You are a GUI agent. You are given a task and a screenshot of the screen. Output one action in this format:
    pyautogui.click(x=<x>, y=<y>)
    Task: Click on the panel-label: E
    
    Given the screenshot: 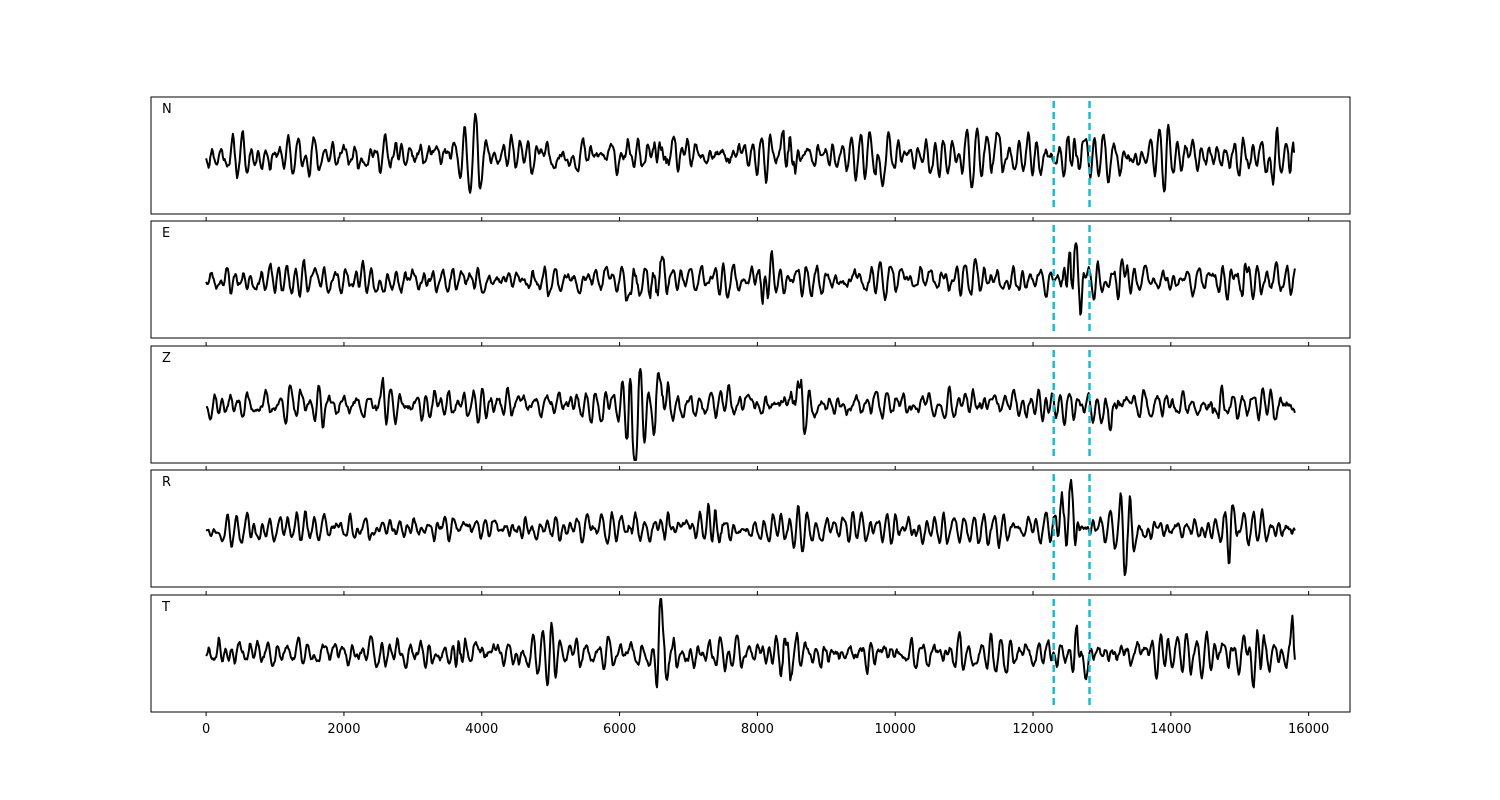 What is the action you would take?
    pyautogui.click(x=166, y=233)
    